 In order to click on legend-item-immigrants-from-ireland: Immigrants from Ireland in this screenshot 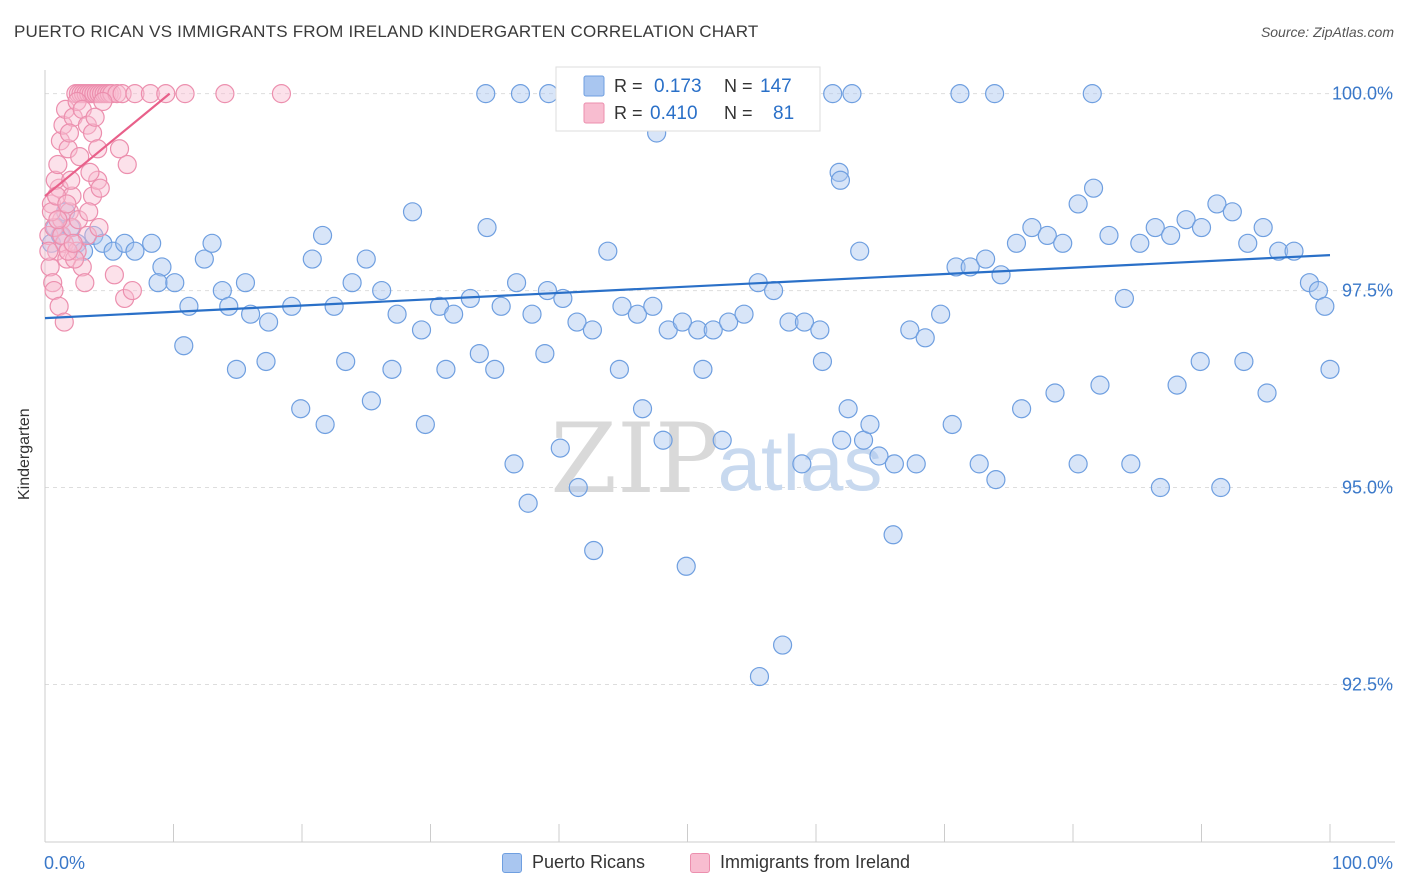, I will do `click(800, 862)`.